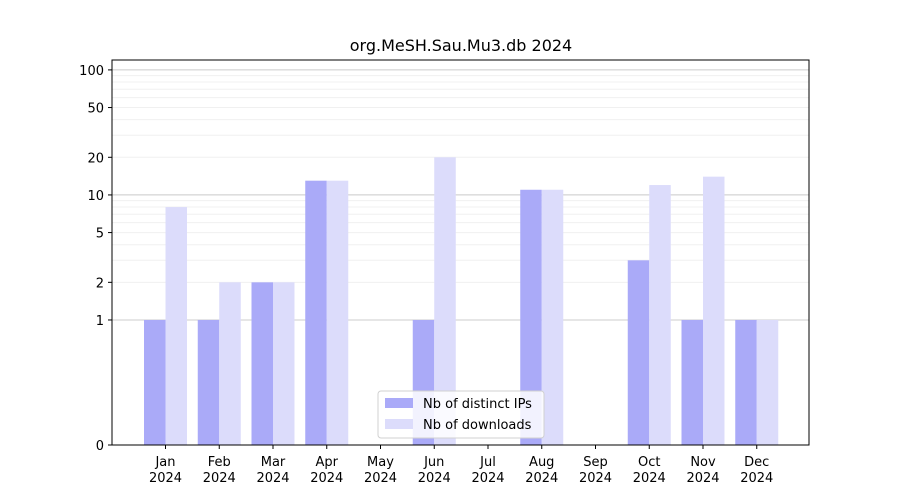 The image size is (900, 500). Describe the element at coordinates (100, 446) in the screenshot. I see `y-tick-label: 0` at that location.